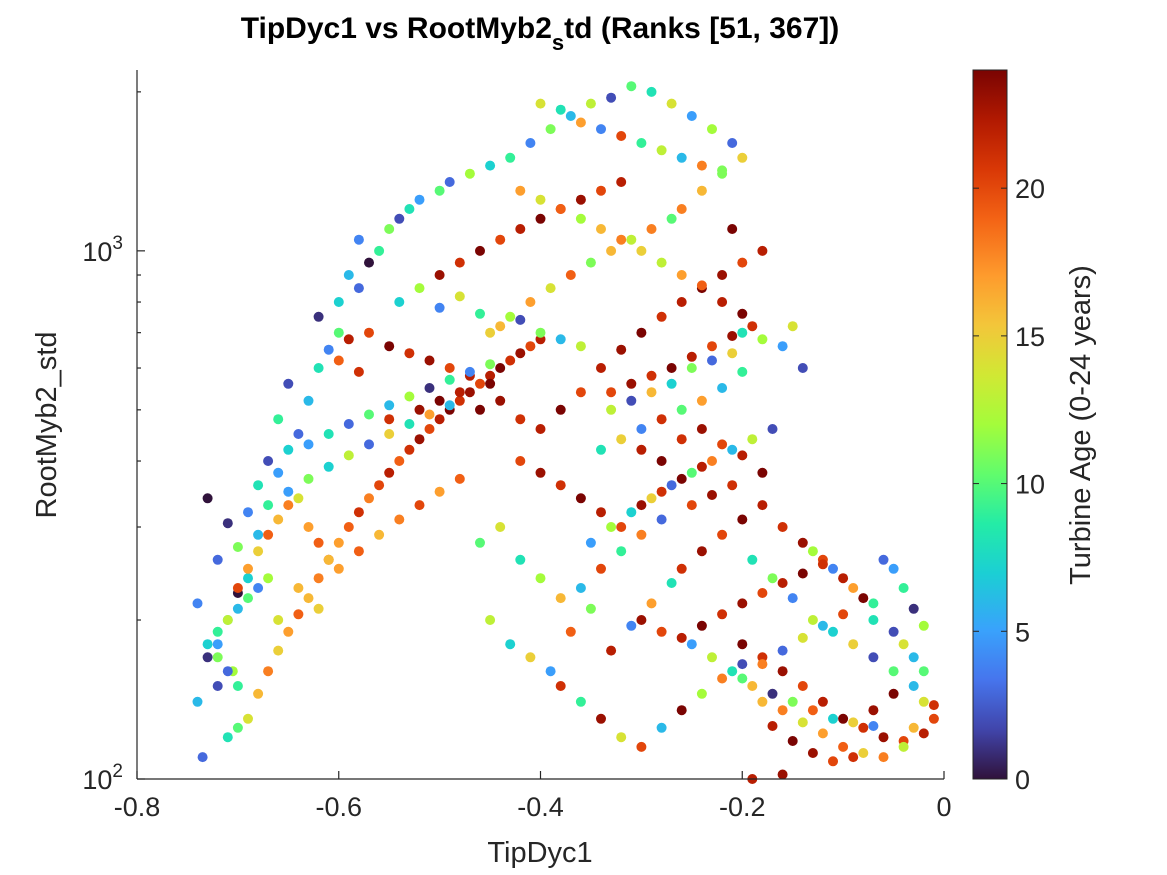 This screenshot has width=1167, height=875. What do you see at coordinates (1022, 780) in the screenshot?
I see `colorbar-tick-label: 0` at bounding box center [1022, 780].